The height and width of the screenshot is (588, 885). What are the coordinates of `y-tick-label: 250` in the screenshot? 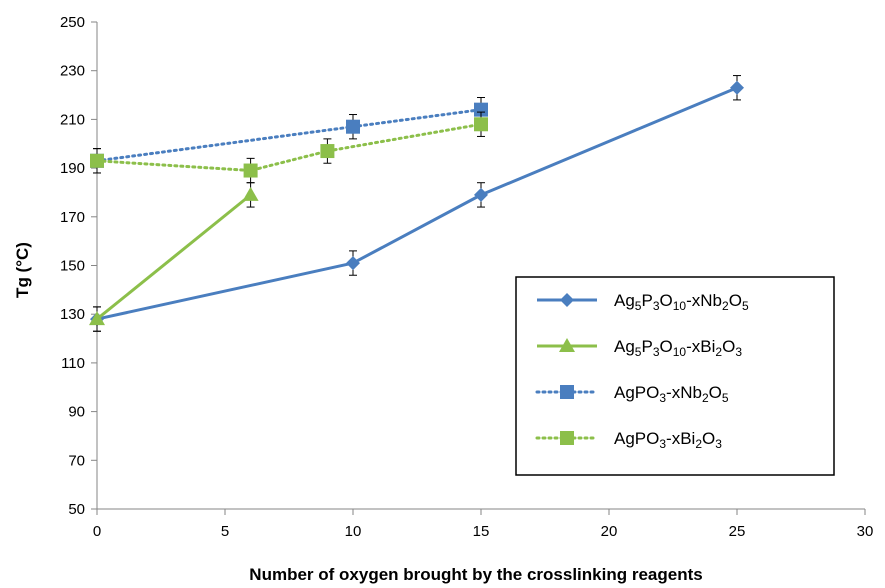 It's located at (72, 22).